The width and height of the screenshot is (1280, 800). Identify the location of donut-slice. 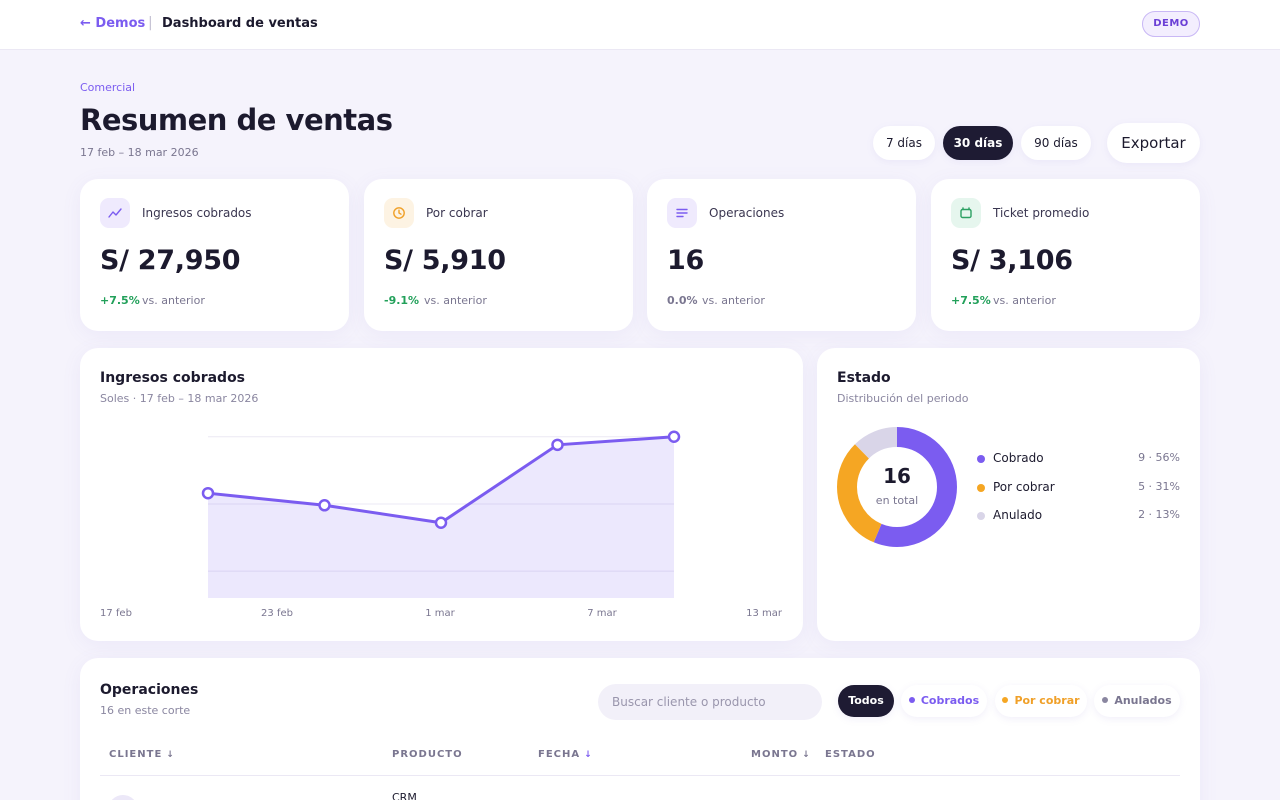
(897, 487).